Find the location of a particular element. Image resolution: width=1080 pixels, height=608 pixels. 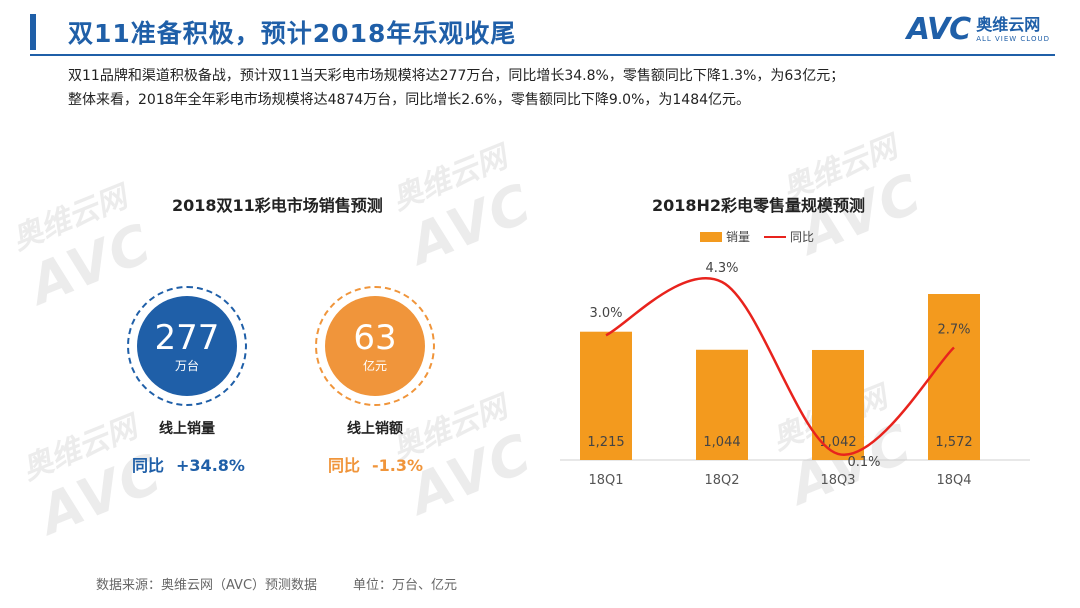

x-tick-label: 18Q3 is located at coordinates (837, 480).